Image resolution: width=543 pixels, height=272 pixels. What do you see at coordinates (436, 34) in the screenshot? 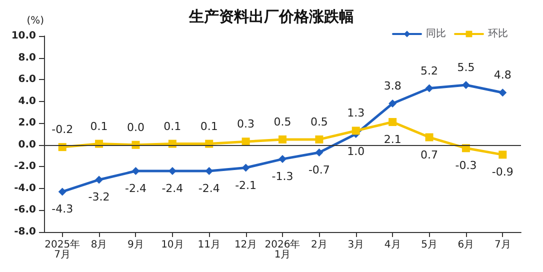
I see `legend-label: 同比` at bounding box center [436, 34].